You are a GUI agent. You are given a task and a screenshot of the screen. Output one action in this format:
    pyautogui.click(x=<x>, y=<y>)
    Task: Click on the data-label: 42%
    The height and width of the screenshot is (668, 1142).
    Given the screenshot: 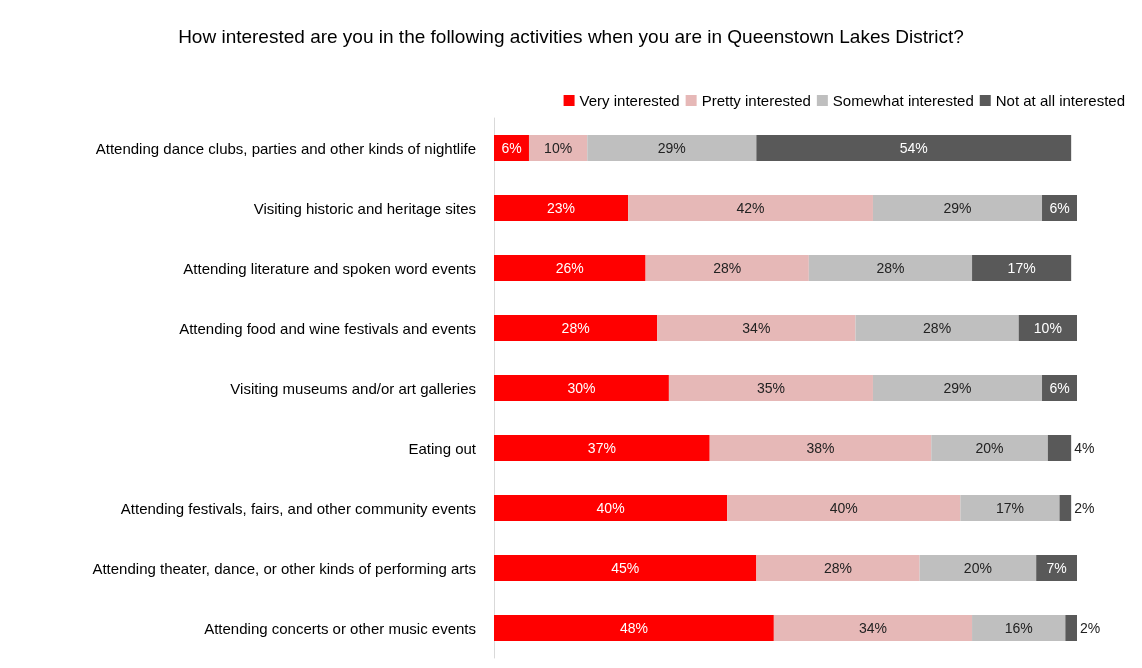 What is the action you would take?
    pyautogui.click(x=750, y=208)
    